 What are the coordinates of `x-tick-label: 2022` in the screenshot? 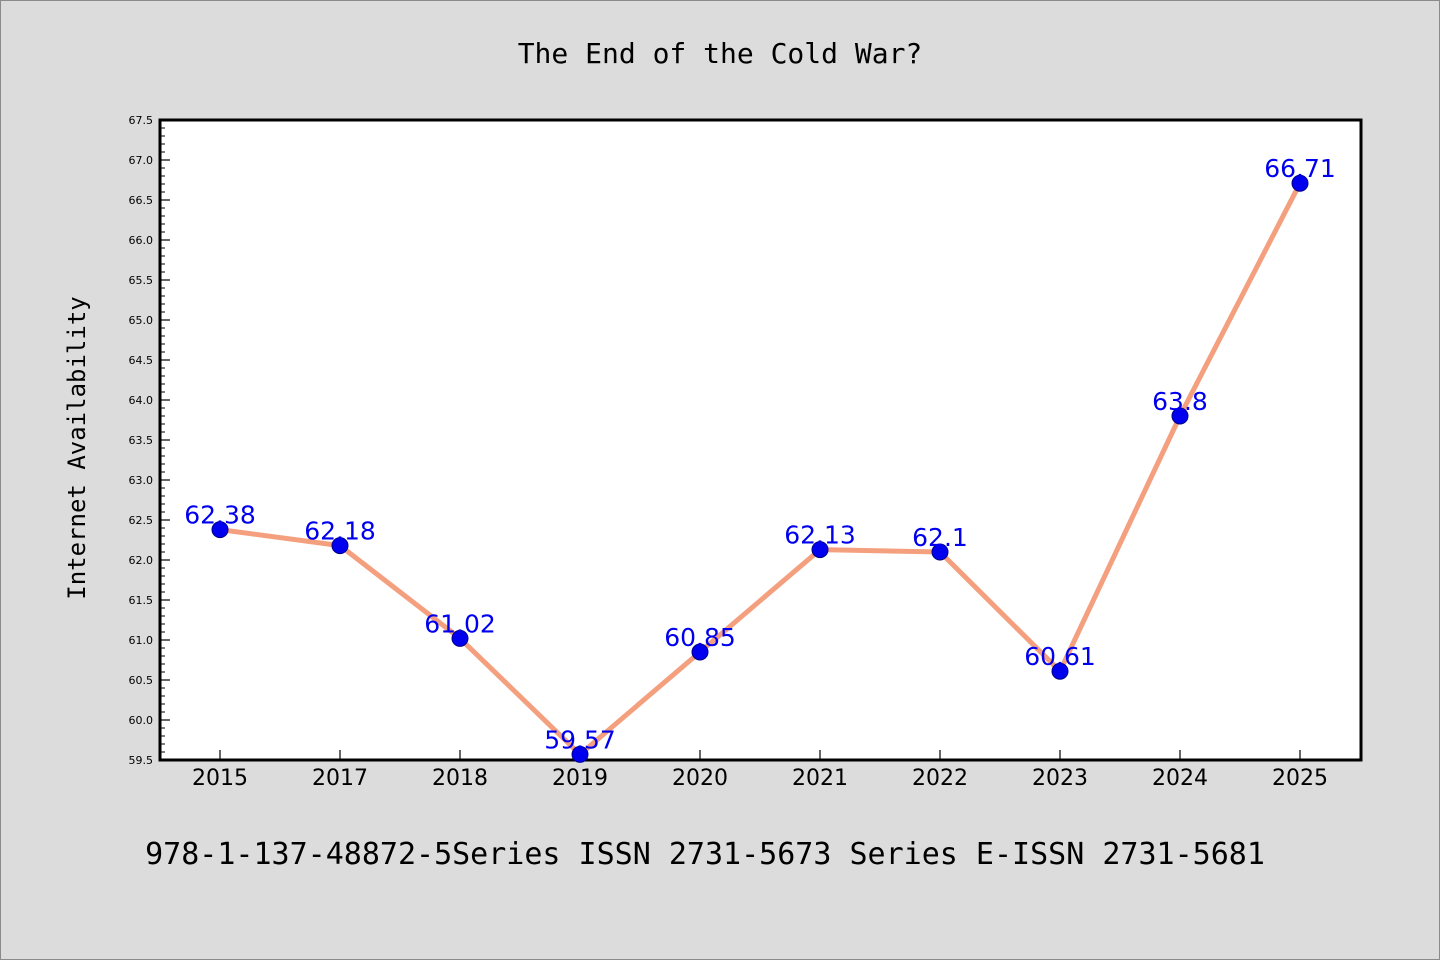 It's located at (940, 778).